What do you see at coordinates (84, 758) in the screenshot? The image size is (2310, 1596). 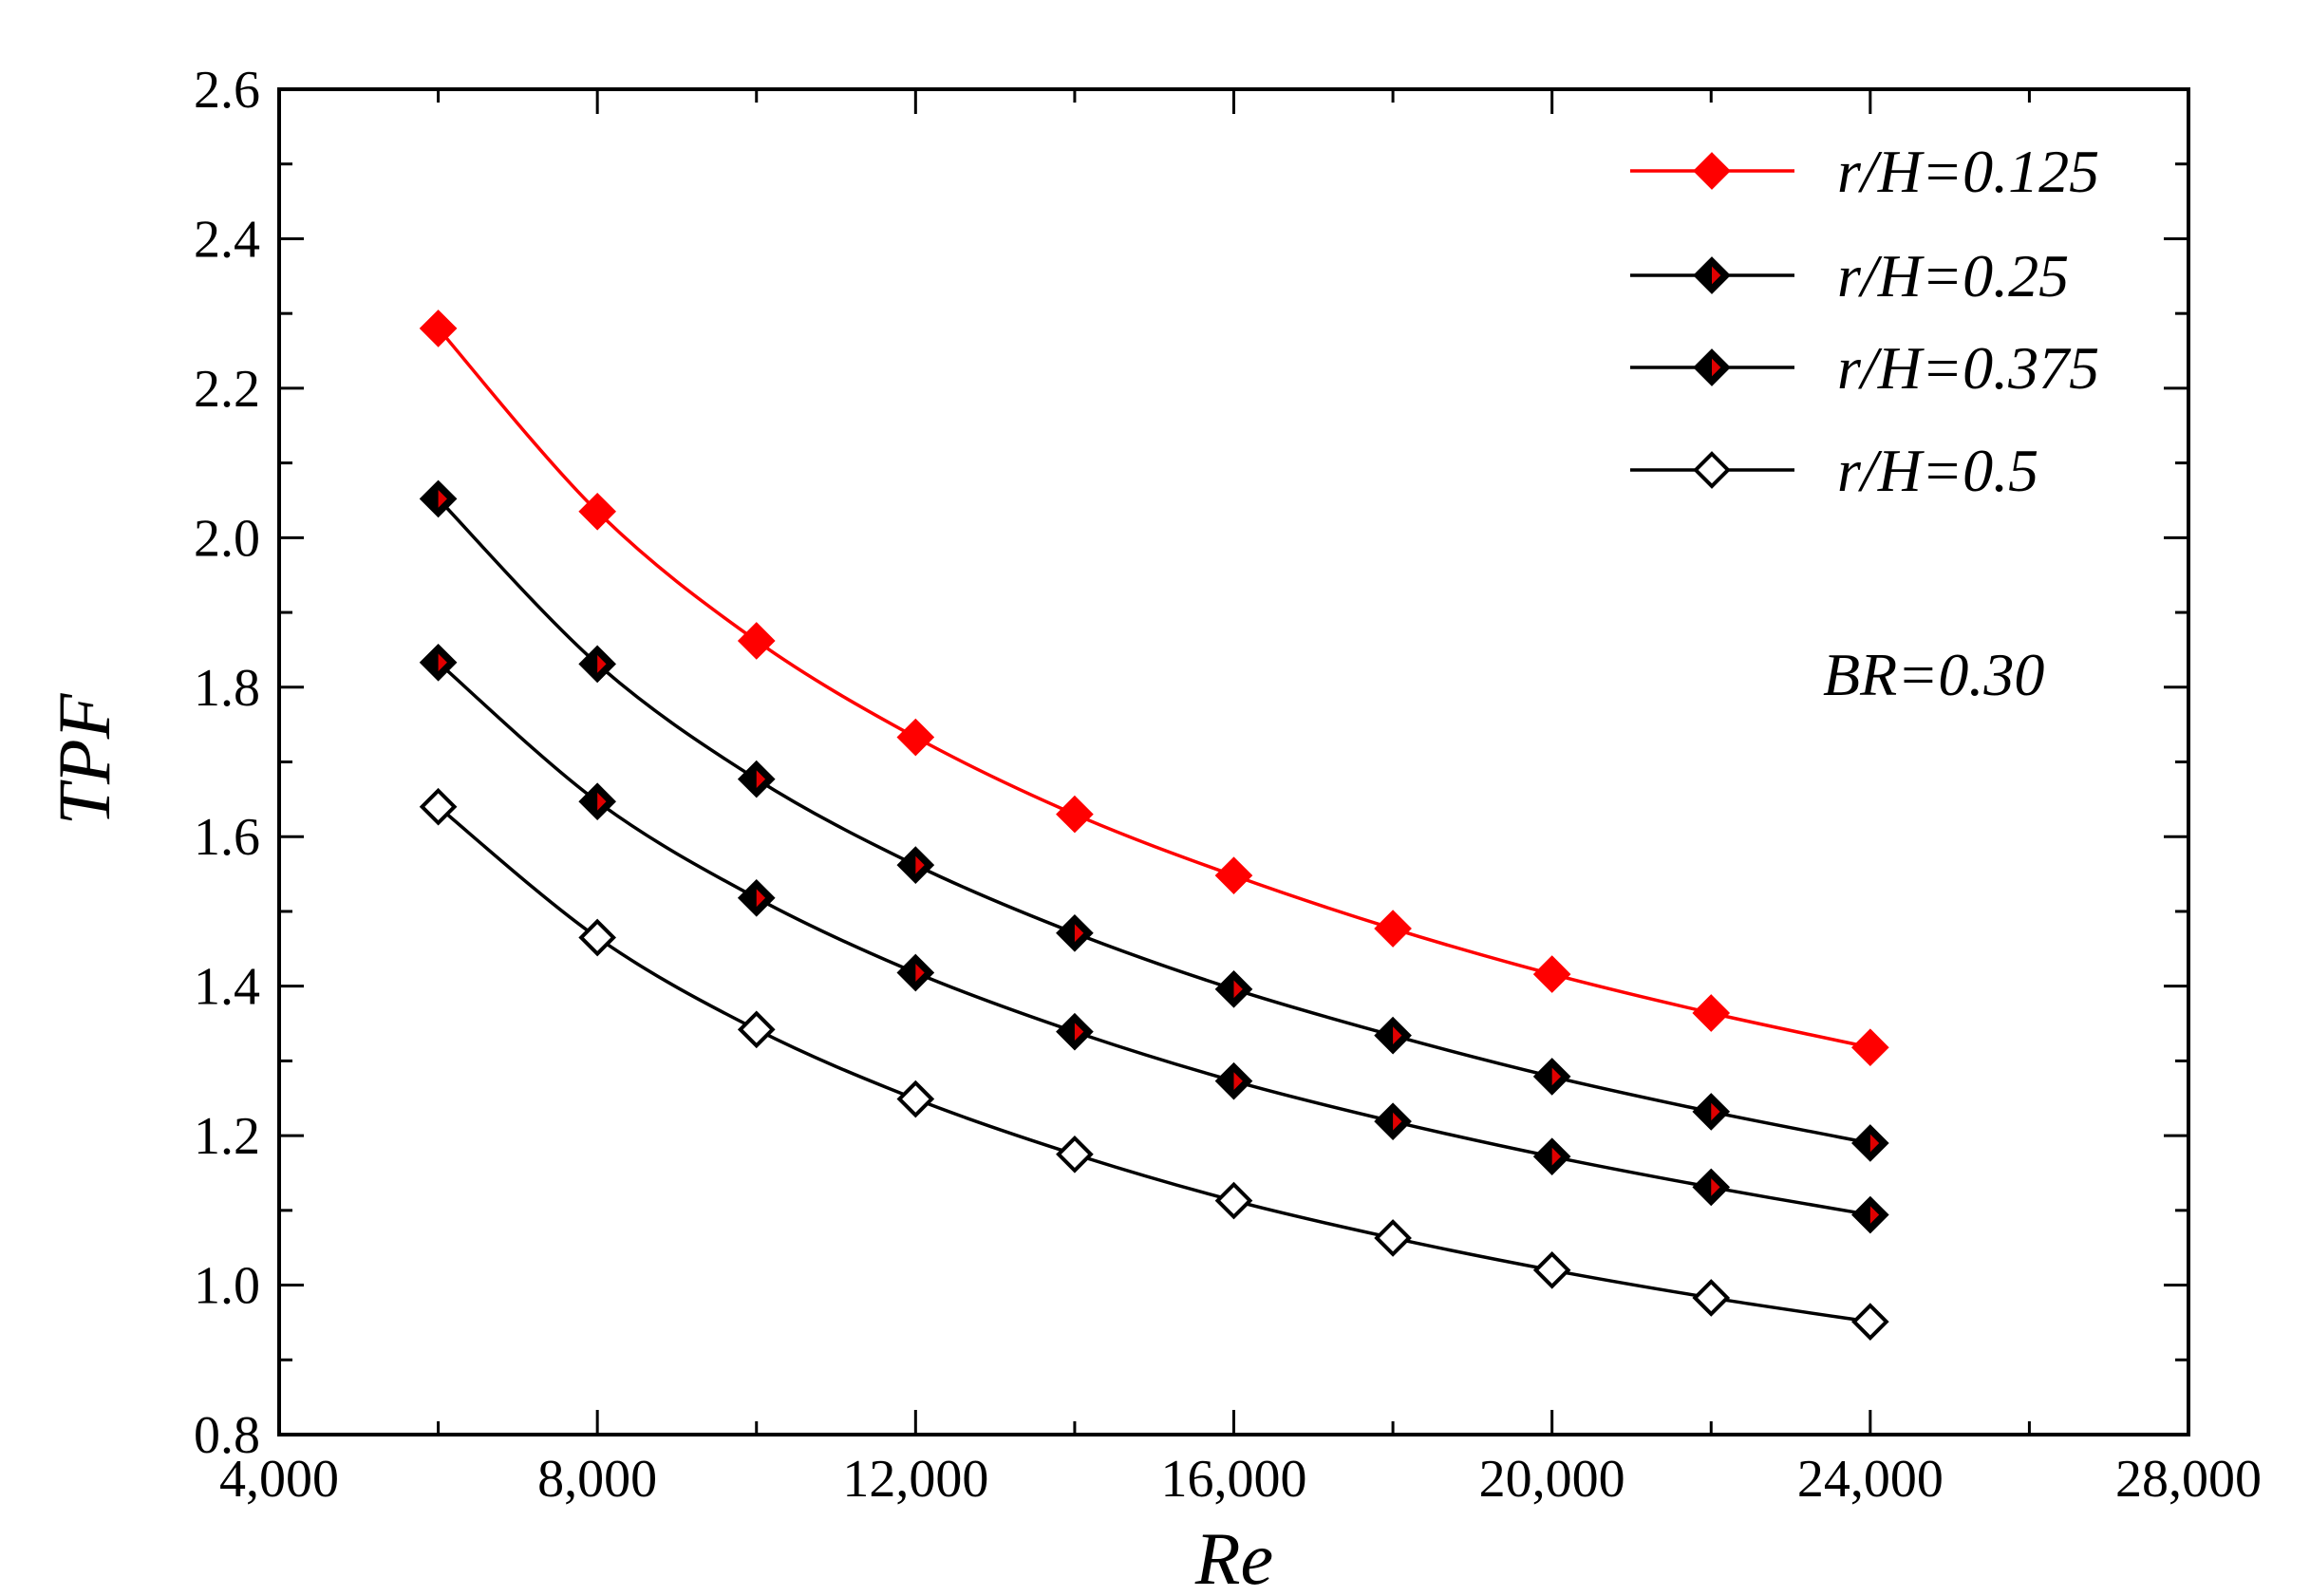 I see `y-axis-title: TPF` at bounding box center [84, 758].